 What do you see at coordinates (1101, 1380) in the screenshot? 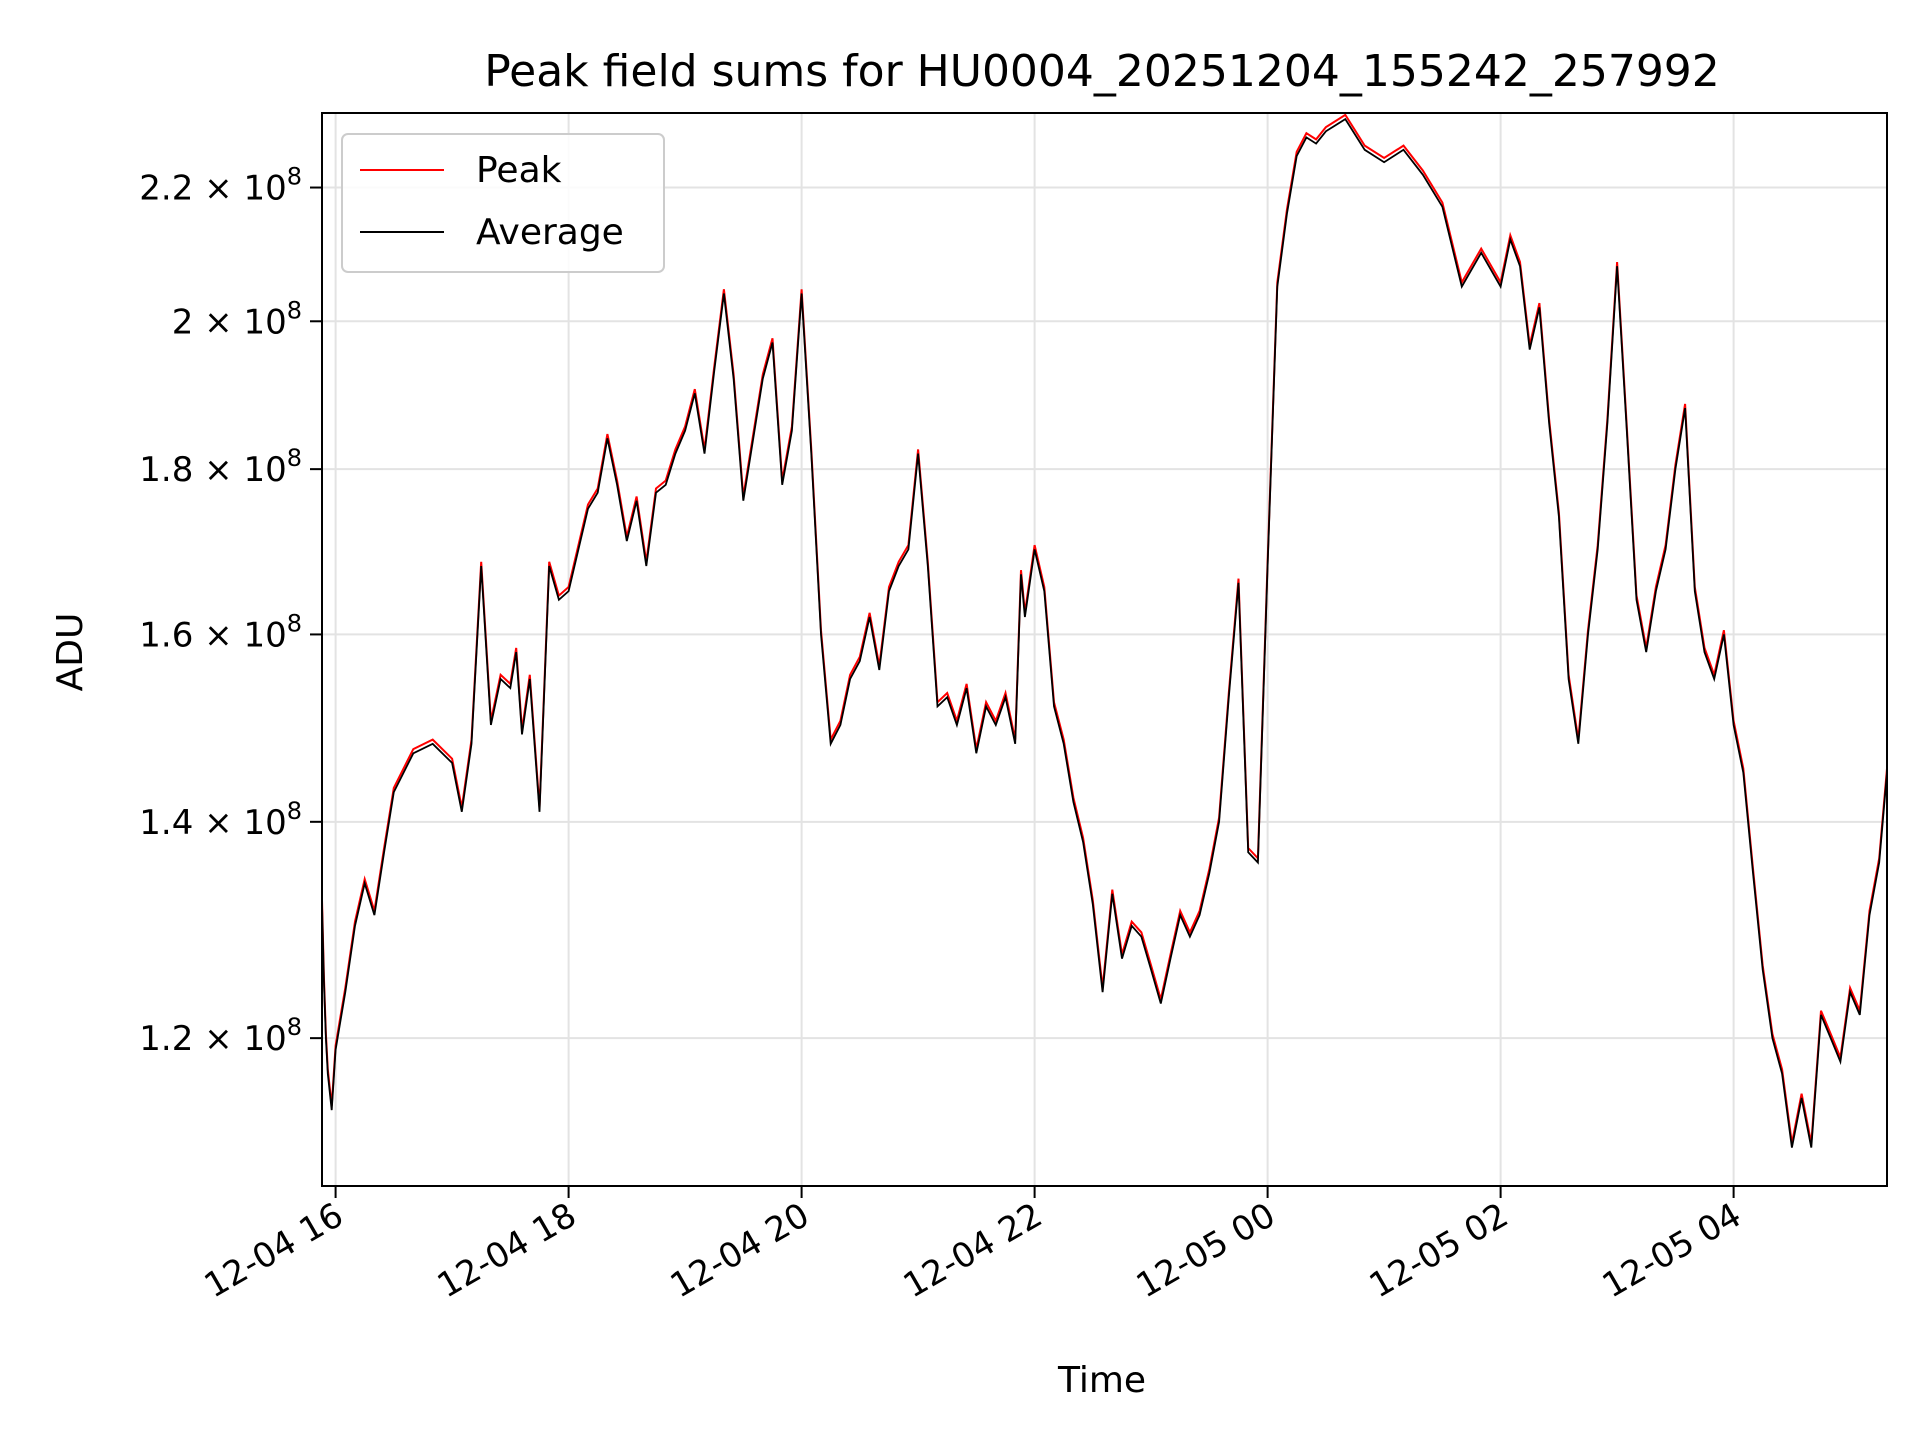
I see `x-axis-label: Time` at bounding box center [1101, 1380].